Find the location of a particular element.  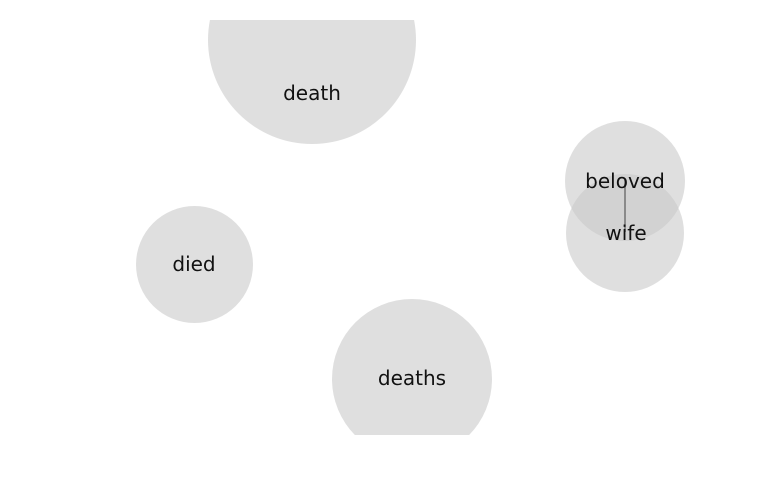

edge-beloved-wife is located at coordinates (625, 206).